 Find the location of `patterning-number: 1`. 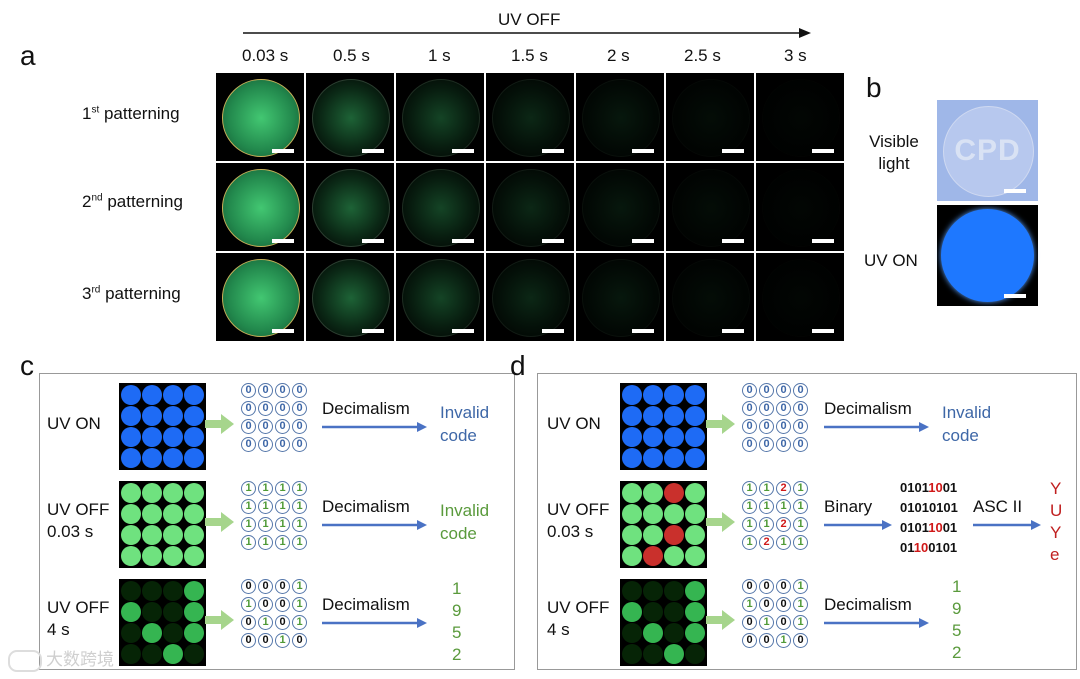

patterning-number: 1 is located at coordinates (87, 113).